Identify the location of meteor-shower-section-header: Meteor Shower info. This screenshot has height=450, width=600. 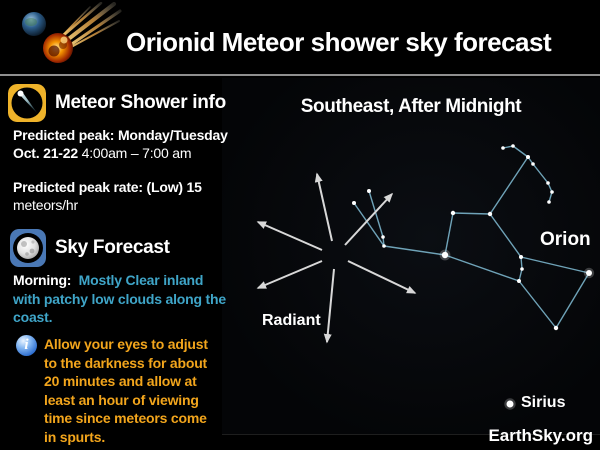
(117, 103).